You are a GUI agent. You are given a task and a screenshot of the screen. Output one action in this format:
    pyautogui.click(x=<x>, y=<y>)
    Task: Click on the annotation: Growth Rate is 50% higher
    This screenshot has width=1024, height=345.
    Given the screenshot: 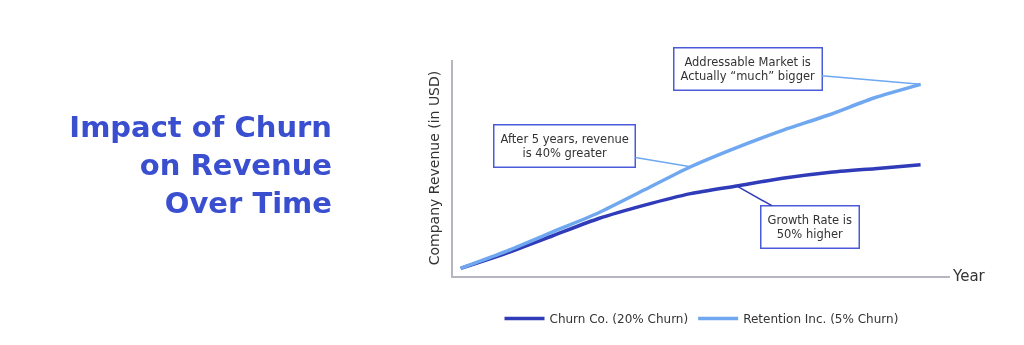 What is the action you would take?
    pyautogui.click(x=809, y=227)
    